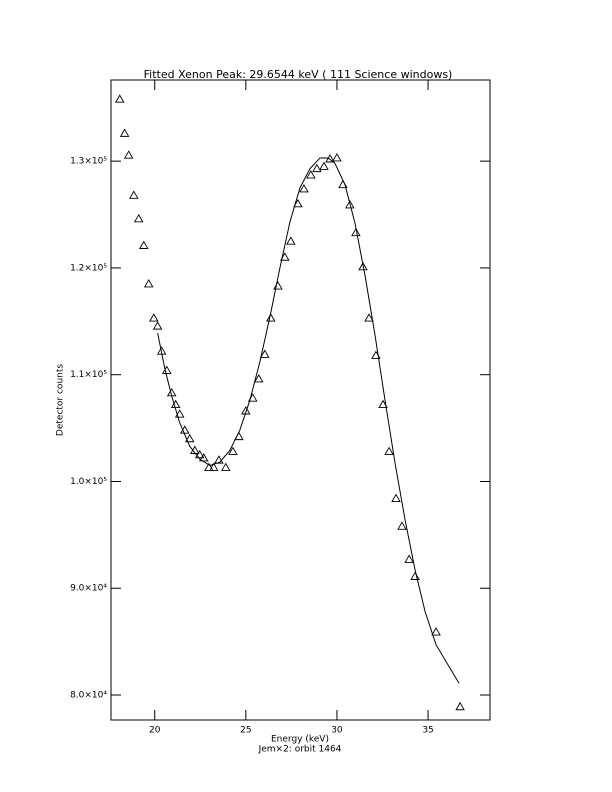 The height and width of the screenshot is (792, 612). What do you see at coordinates (88, 162) in the screenshot?
I see `y-tick-label: 1.3×10⁵` at bounding box center [88, 162].